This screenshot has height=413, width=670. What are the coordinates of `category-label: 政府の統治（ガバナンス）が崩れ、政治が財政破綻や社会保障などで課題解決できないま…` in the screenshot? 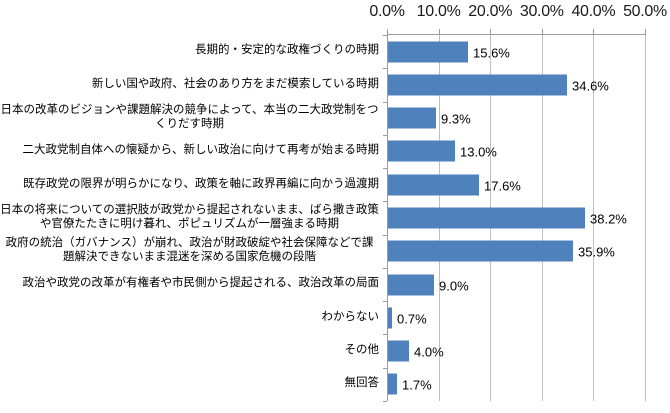 It's located at (191, 250).